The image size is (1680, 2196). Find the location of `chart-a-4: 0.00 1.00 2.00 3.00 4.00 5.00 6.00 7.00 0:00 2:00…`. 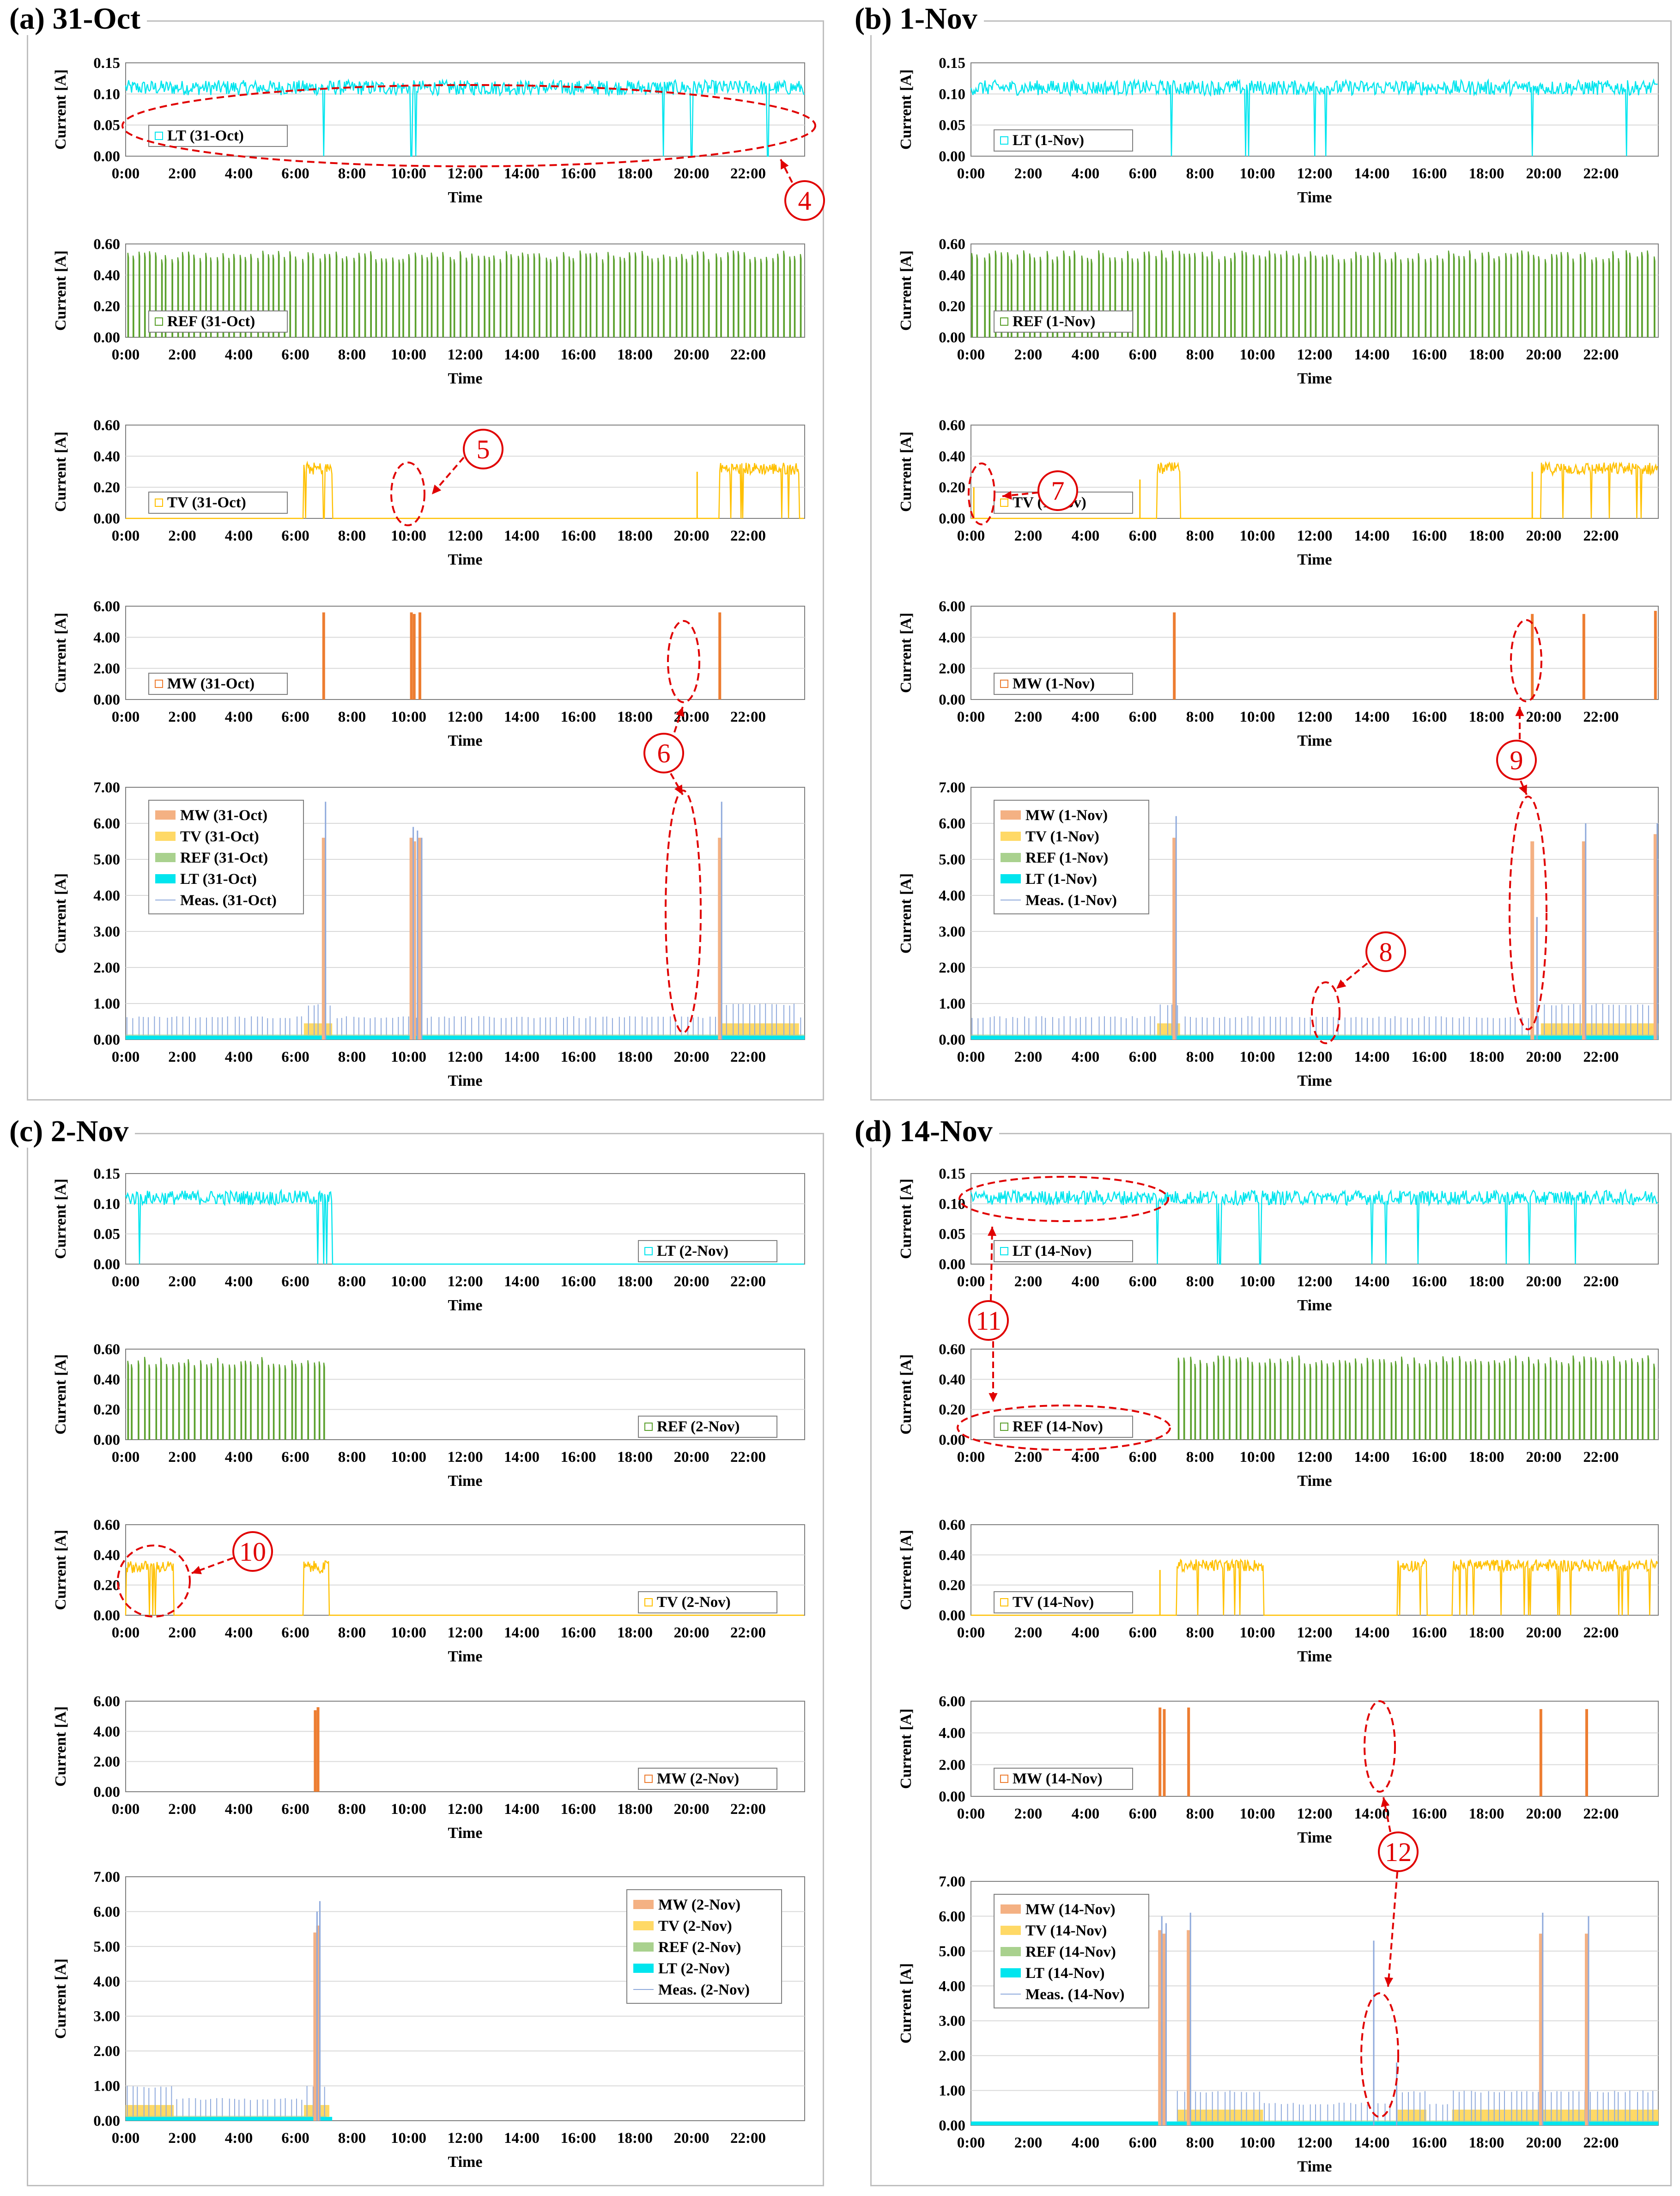

chart-a-4: 0.00 1.00 2.00 3.00 4.00 5.00 6.00 7.00 0:00 2:00… is located at coordinates (428, 934).